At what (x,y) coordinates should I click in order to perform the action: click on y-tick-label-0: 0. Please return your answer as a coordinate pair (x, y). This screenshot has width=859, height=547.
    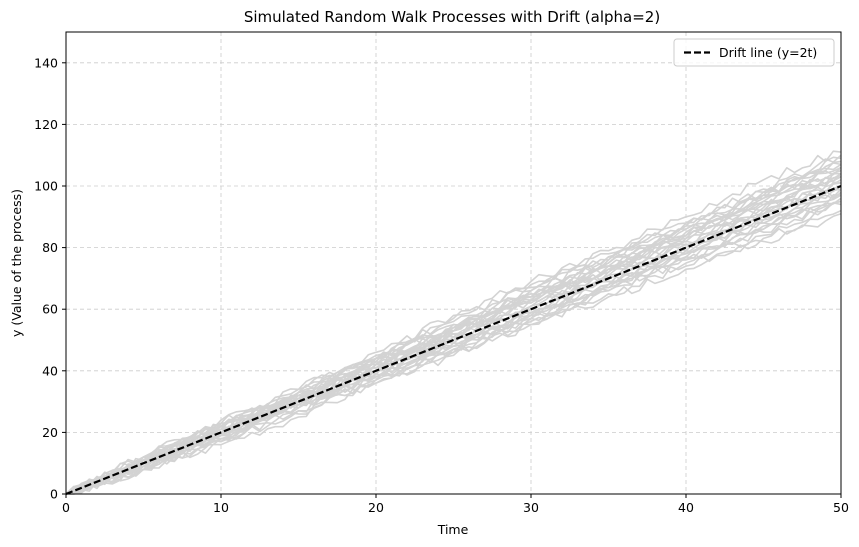
    Looking at the image, I should click on (54, 494).